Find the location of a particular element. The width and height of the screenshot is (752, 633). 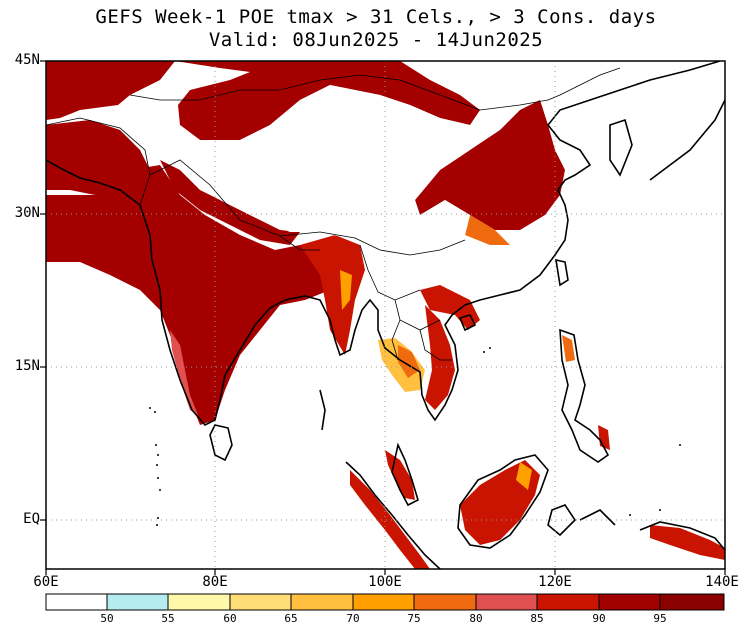

lon-label-60e: 60E is located at coordinates (46, 582).